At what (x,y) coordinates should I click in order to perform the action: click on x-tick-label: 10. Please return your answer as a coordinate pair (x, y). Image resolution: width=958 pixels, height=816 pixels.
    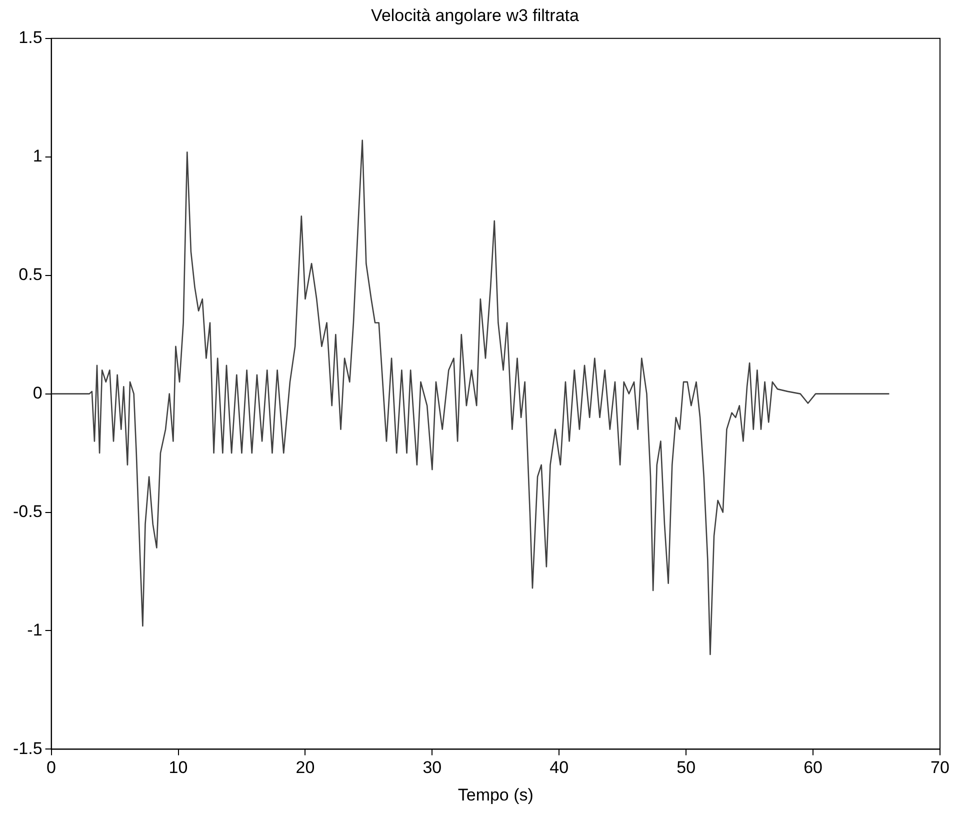
    Looking at the image, I should click on (178, 768).